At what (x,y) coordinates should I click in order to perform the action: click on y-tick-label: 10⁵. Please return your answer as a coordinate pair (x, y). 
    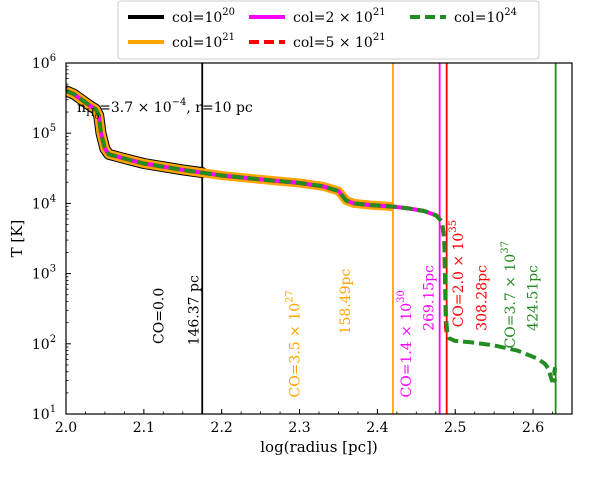
    Looking at the image, I should click on (44, 132).